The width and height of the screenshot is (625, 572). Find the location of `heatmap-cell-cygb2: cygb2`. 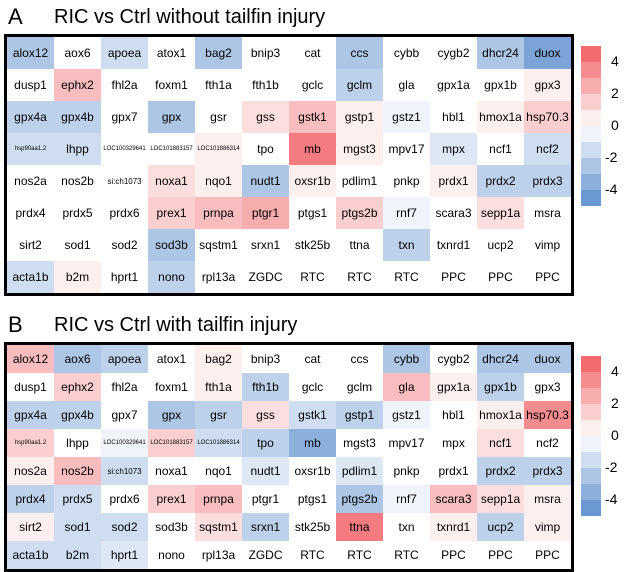

heatmap-cell-cygb2: cygb2 is located at coordinates (453, 53).